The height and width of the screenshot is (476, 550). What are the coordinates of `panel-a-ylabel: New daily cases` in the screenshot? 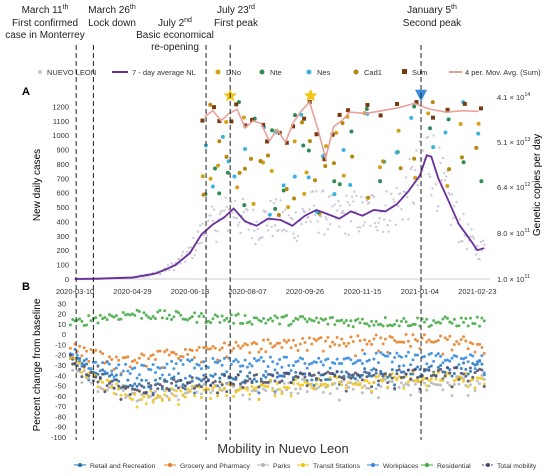 It's located at (37, 185).